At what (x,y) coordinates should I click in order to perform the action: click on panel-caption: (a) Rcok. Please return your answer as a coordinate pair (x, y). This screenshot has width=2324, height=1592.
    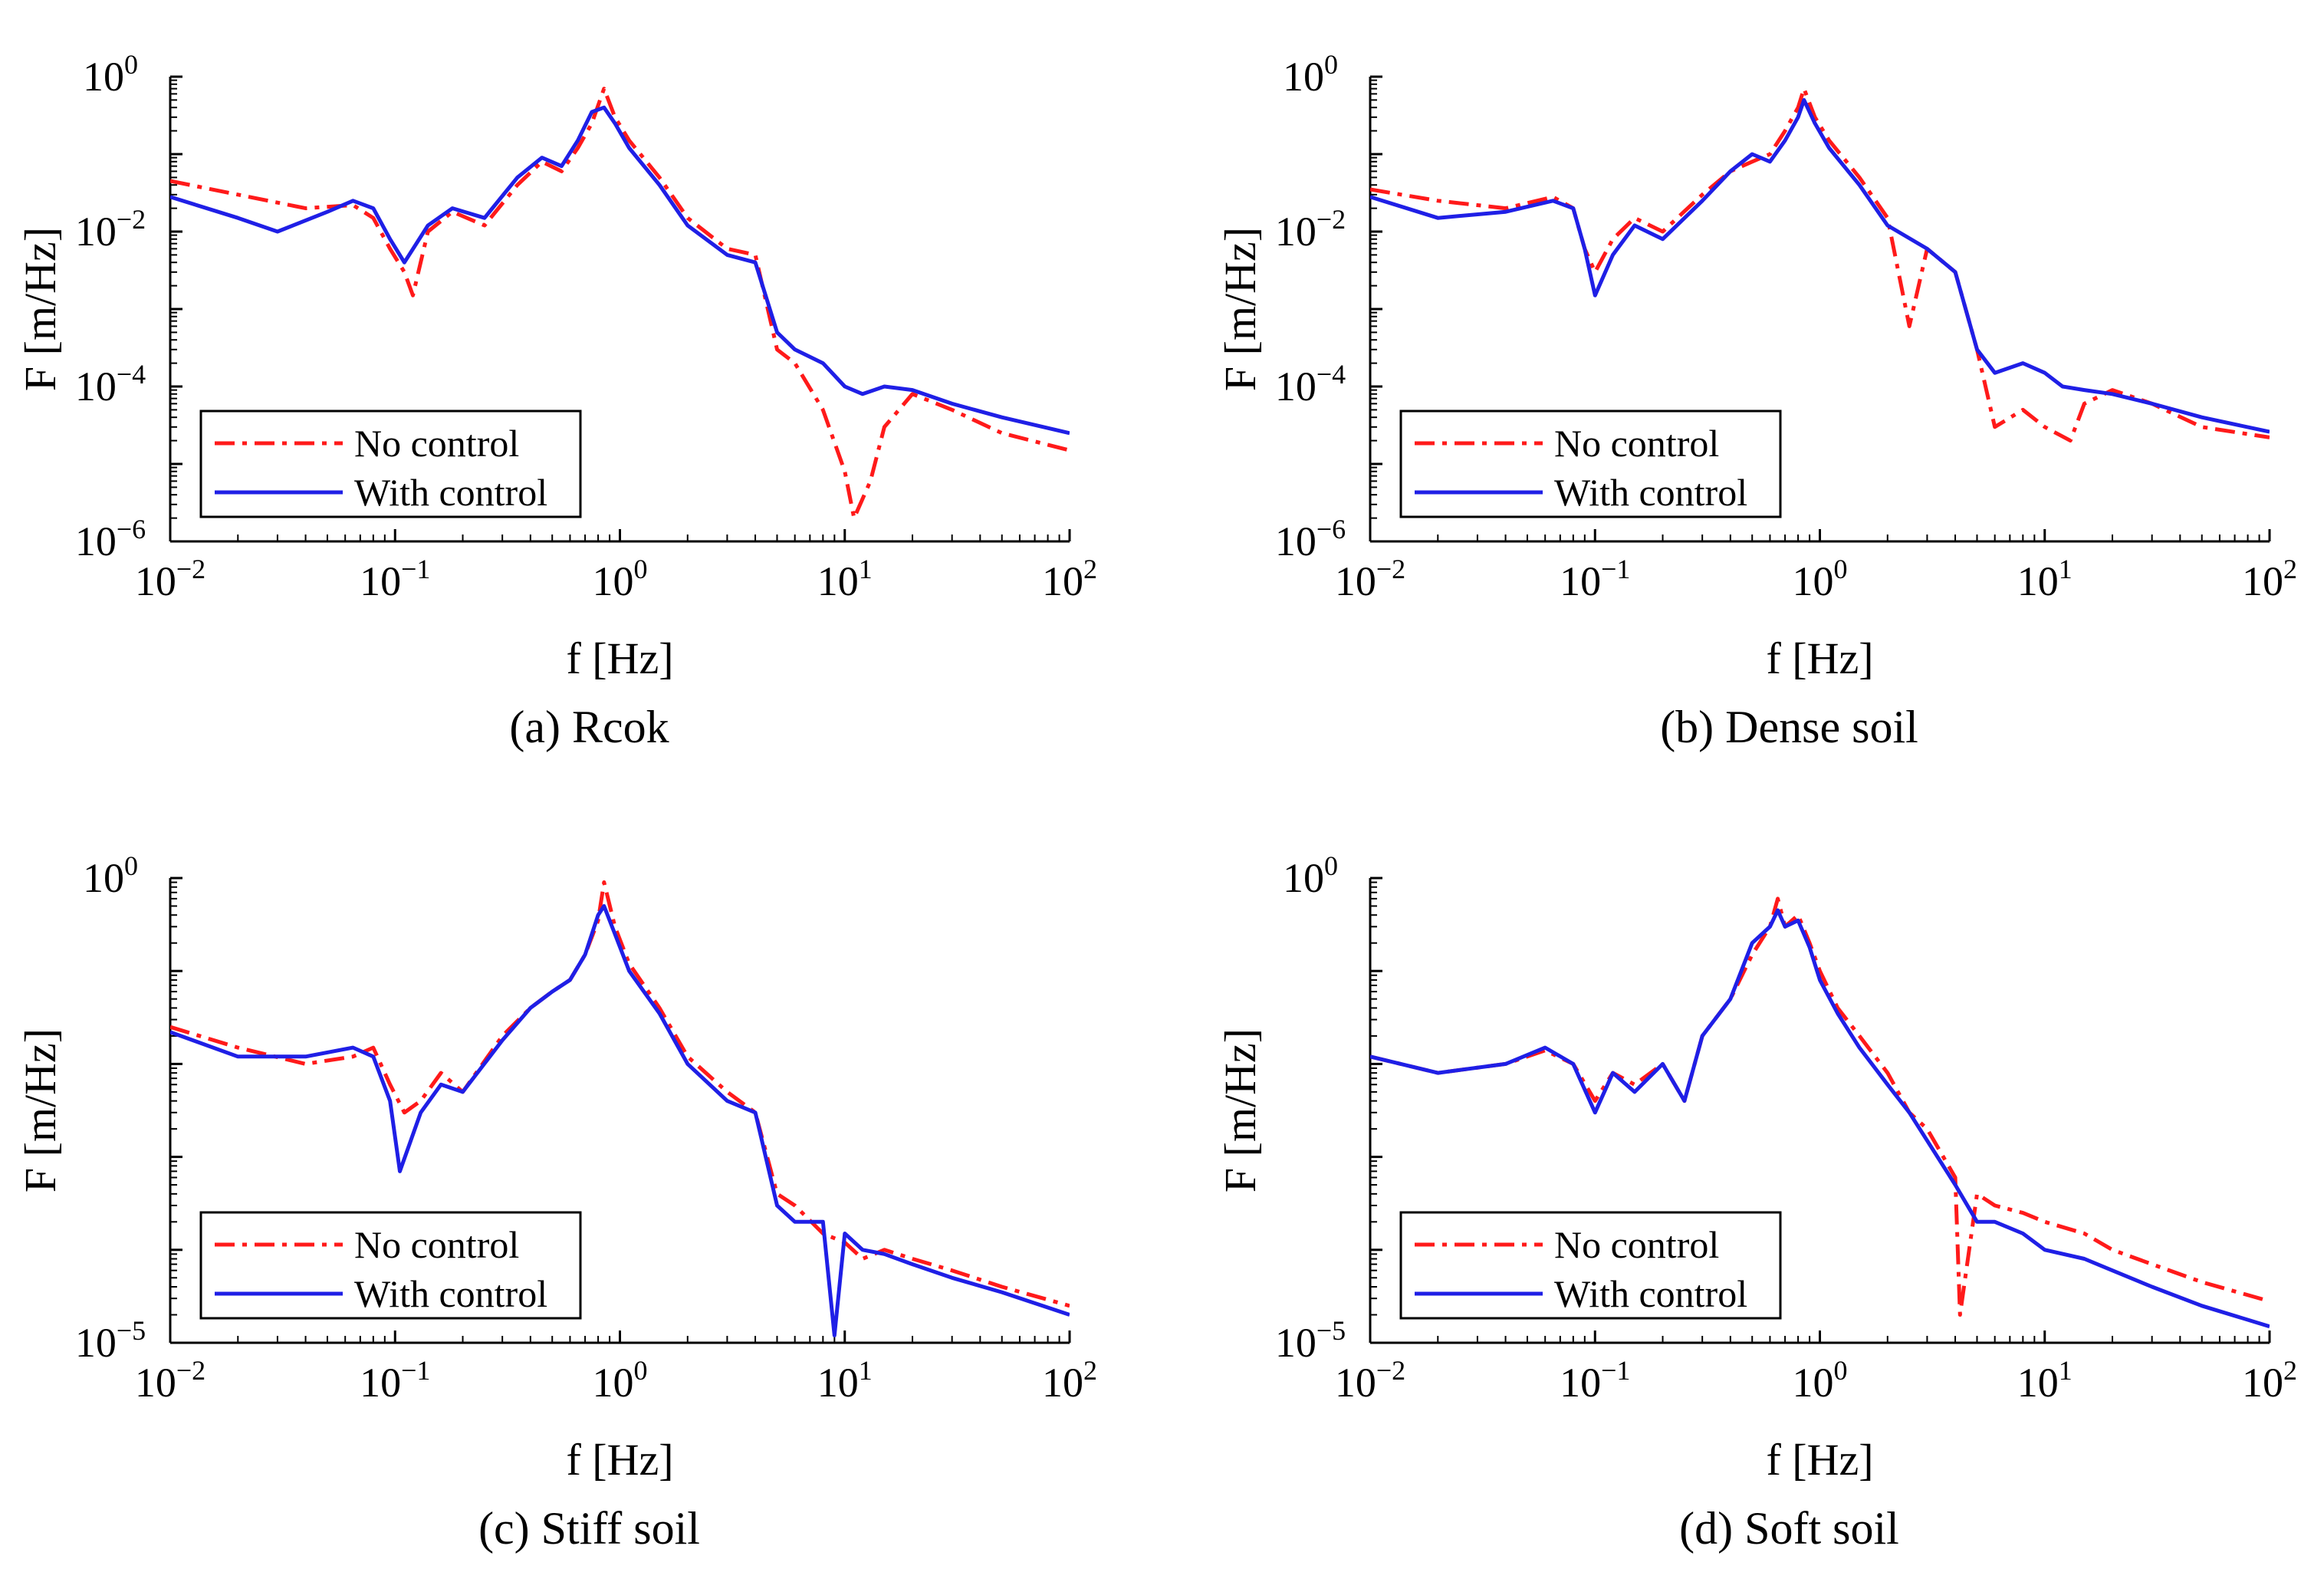
    Looking at the image, I should click on (589, 727).